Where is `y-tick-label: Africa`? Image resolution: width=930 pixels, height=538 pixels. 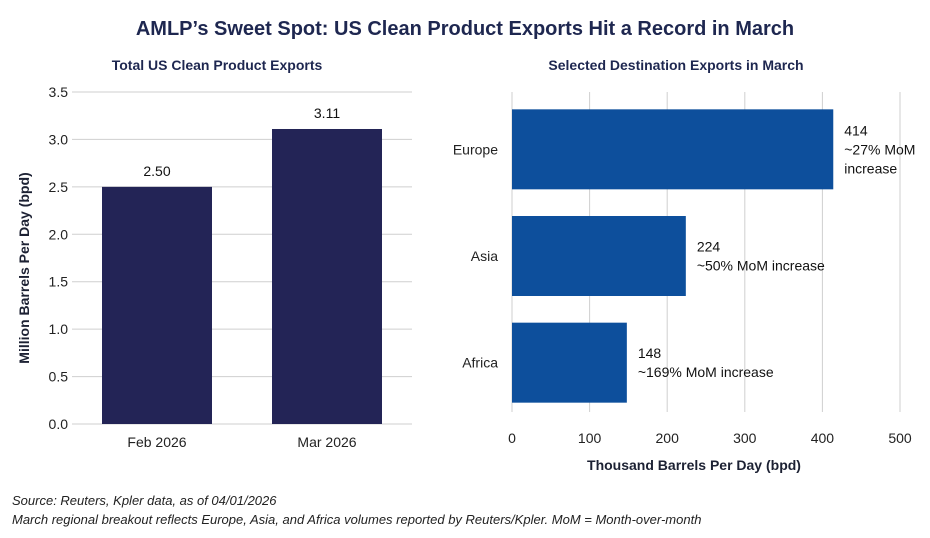 y-tick-label: Africa is located at coordinates (480, 363).